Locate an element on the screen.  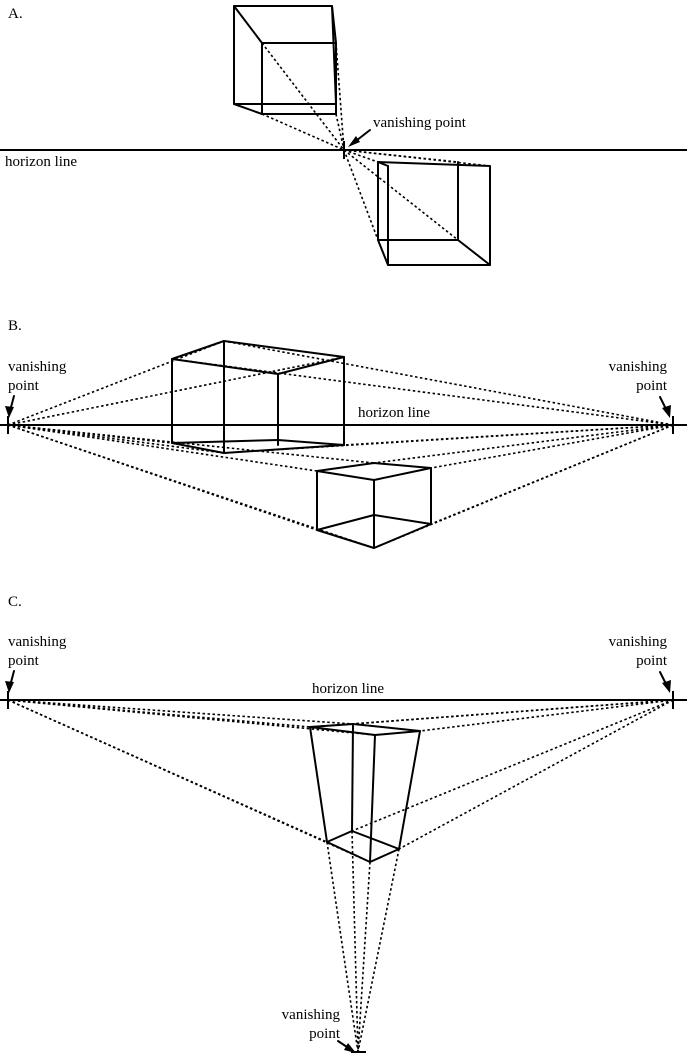
vanishing-point-label-c-bottom-2: point is located at coordinates (325, 1034).